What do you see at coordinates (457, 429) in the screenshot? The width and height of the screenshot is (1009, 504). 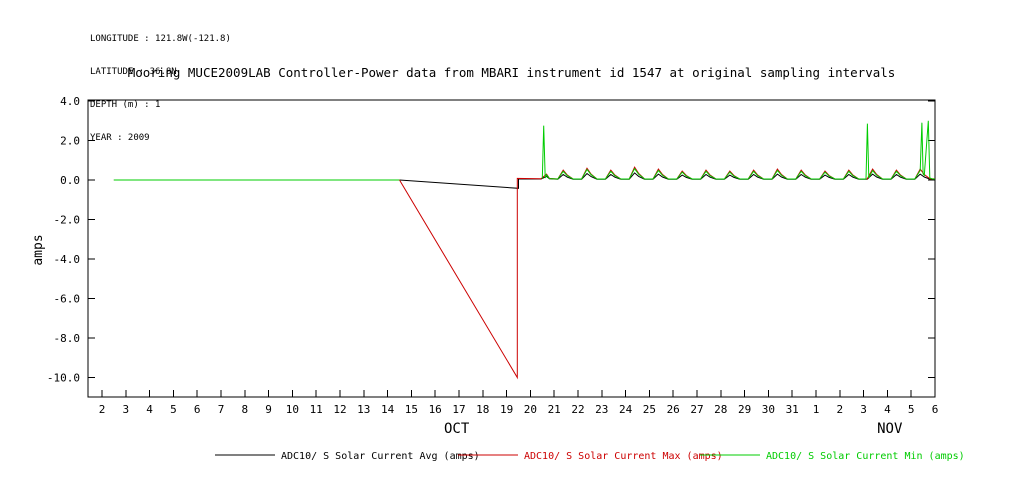 I see `month-label: OCT` at bounding box center [457, 429].